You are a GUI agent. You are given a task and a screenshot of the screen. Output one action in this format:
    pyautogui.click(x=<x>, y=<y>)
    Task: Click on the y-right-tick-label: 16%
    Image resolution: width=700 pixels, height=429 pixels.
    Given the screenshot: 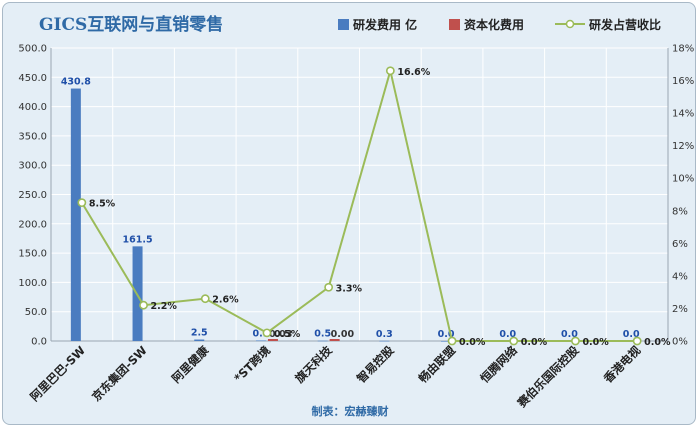 What is the action you would take?
    pyautogui.click(x=683, y=81)
    